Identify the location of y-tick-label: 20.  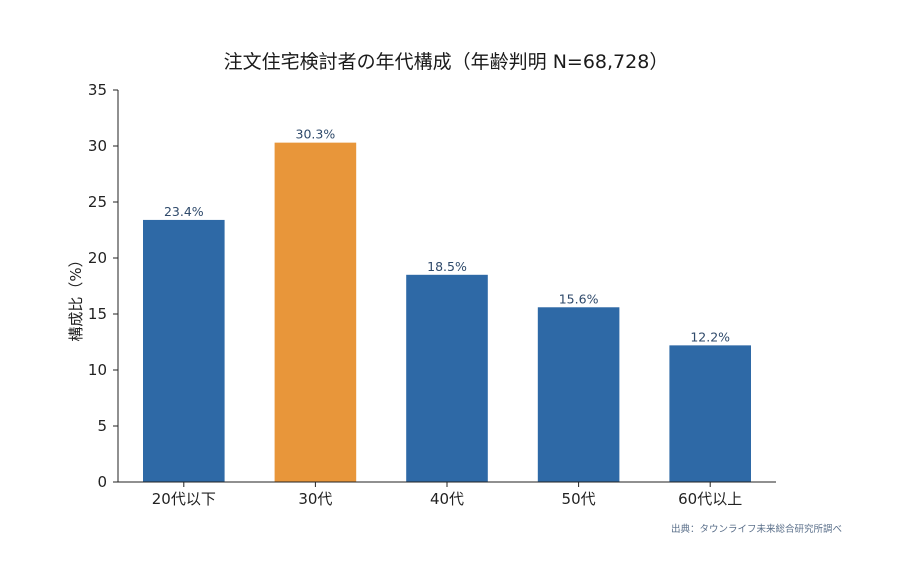
(97, 258).